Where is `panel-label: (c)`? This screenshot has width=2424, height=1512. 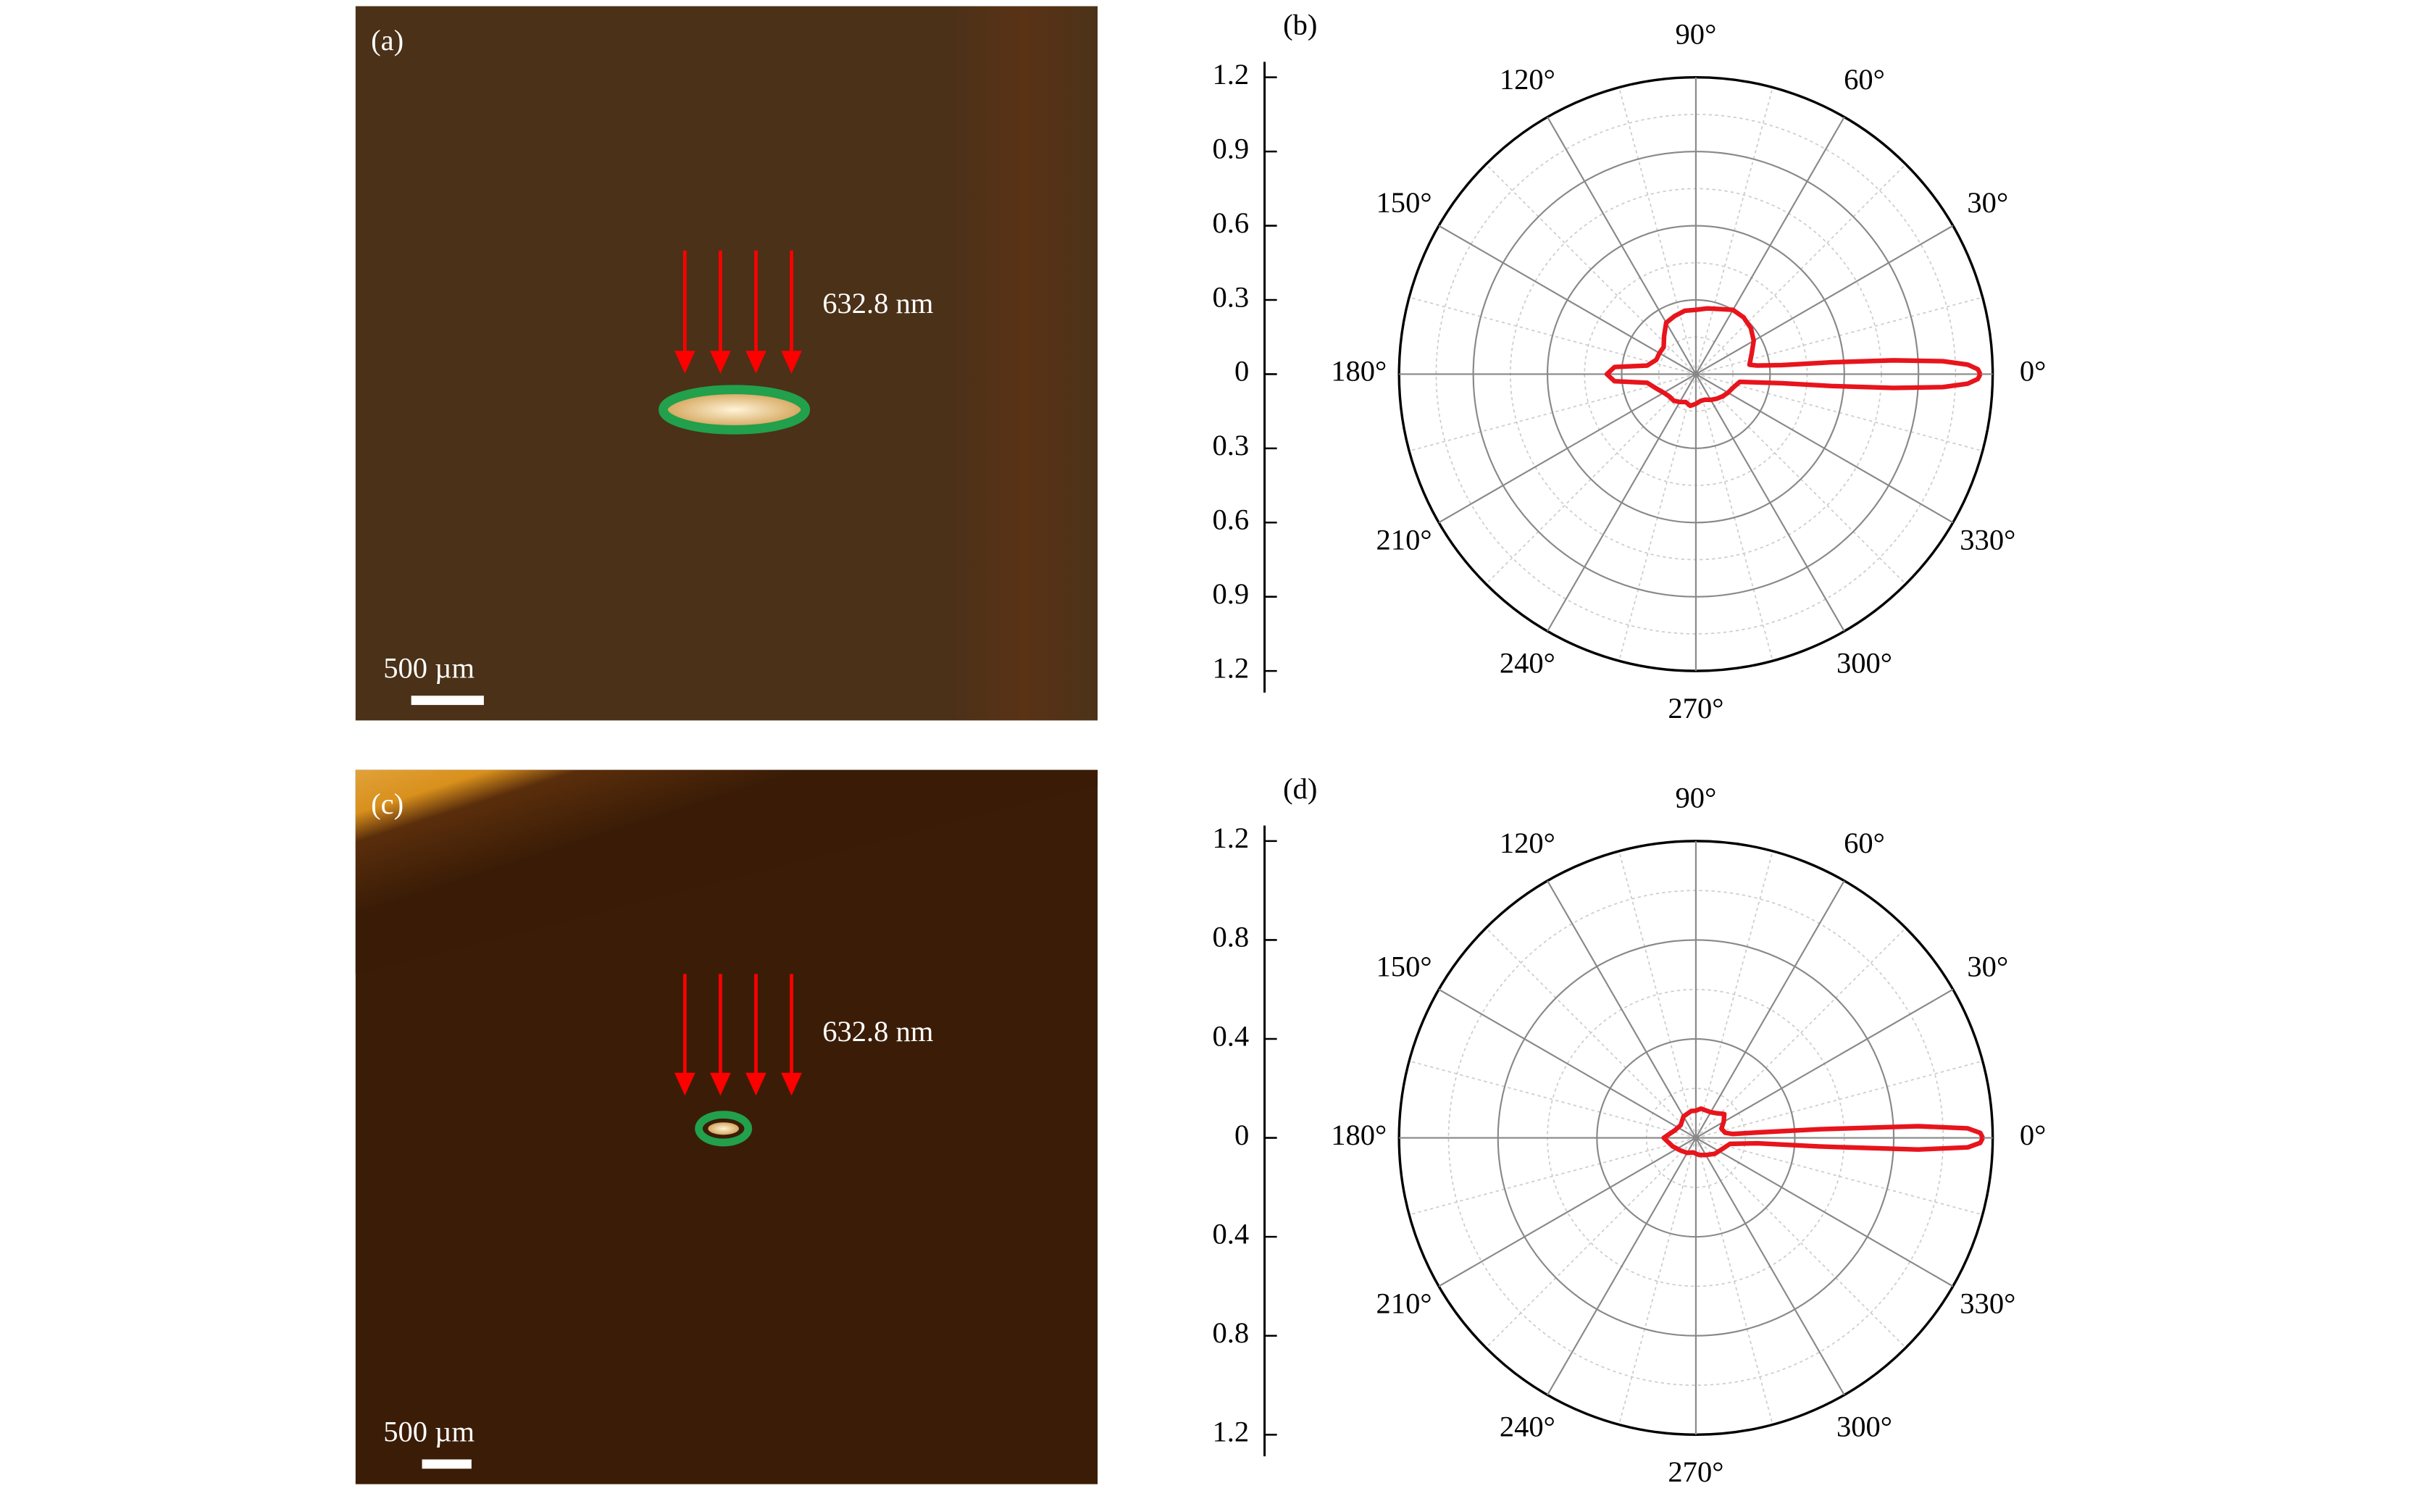
panel-label: (c) is located at coordinates (387, 804).